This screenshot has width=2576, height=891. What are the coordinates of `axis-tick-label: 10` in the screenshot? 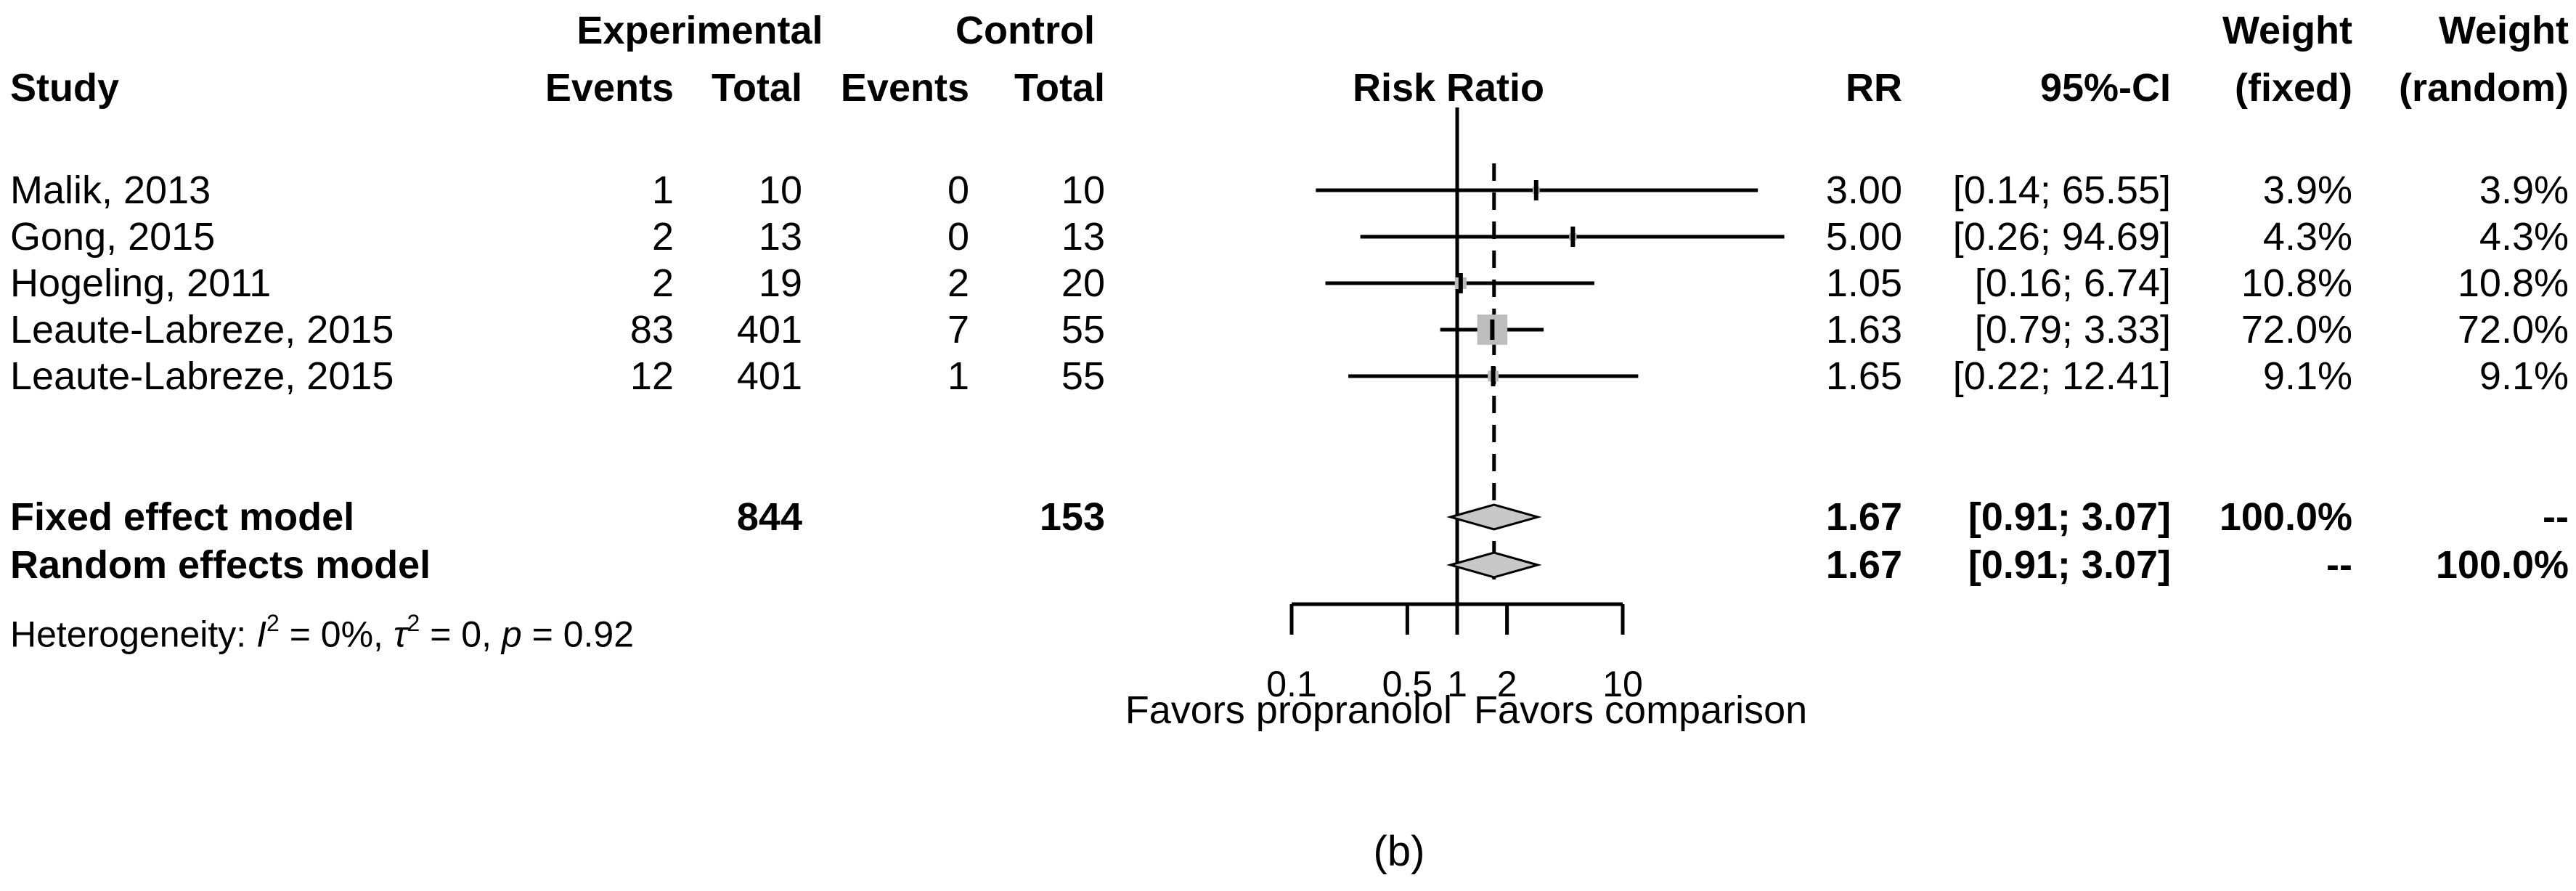 It's located at (1622, 684).